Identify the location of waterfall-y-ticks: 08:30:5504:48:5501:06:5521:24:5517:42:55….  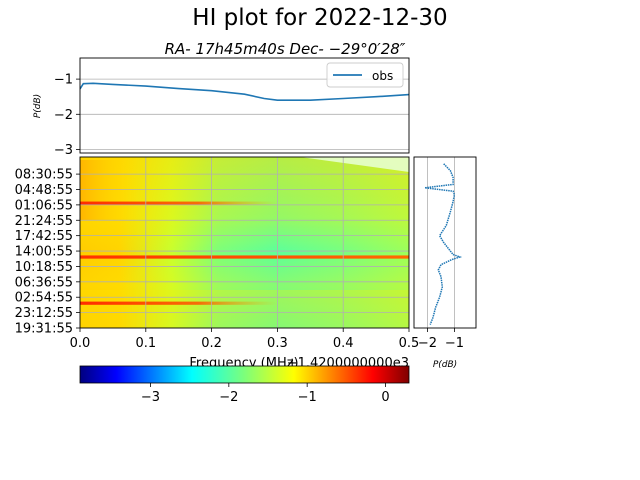
(47, 252).